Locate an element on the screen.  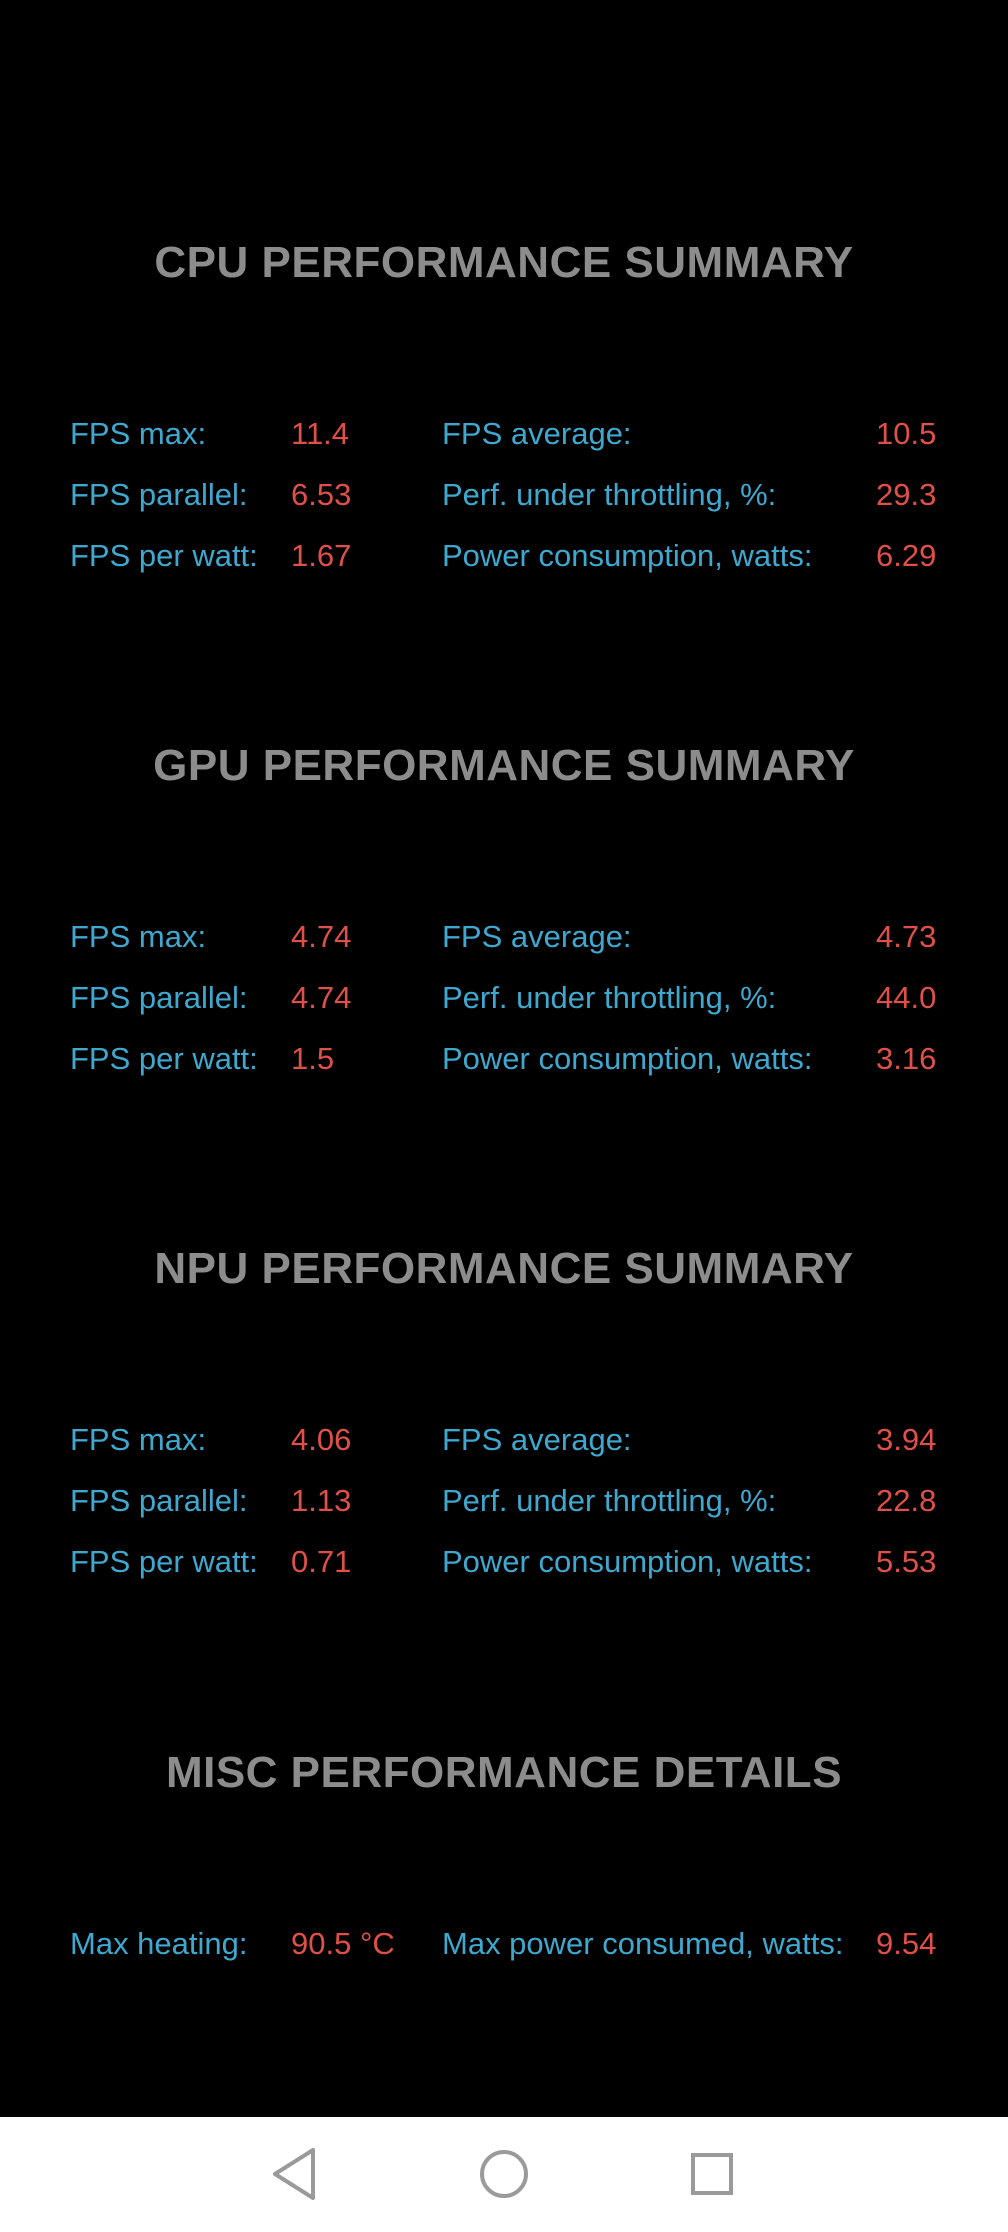
navigation-bar is located at coordinates (504, 2174).